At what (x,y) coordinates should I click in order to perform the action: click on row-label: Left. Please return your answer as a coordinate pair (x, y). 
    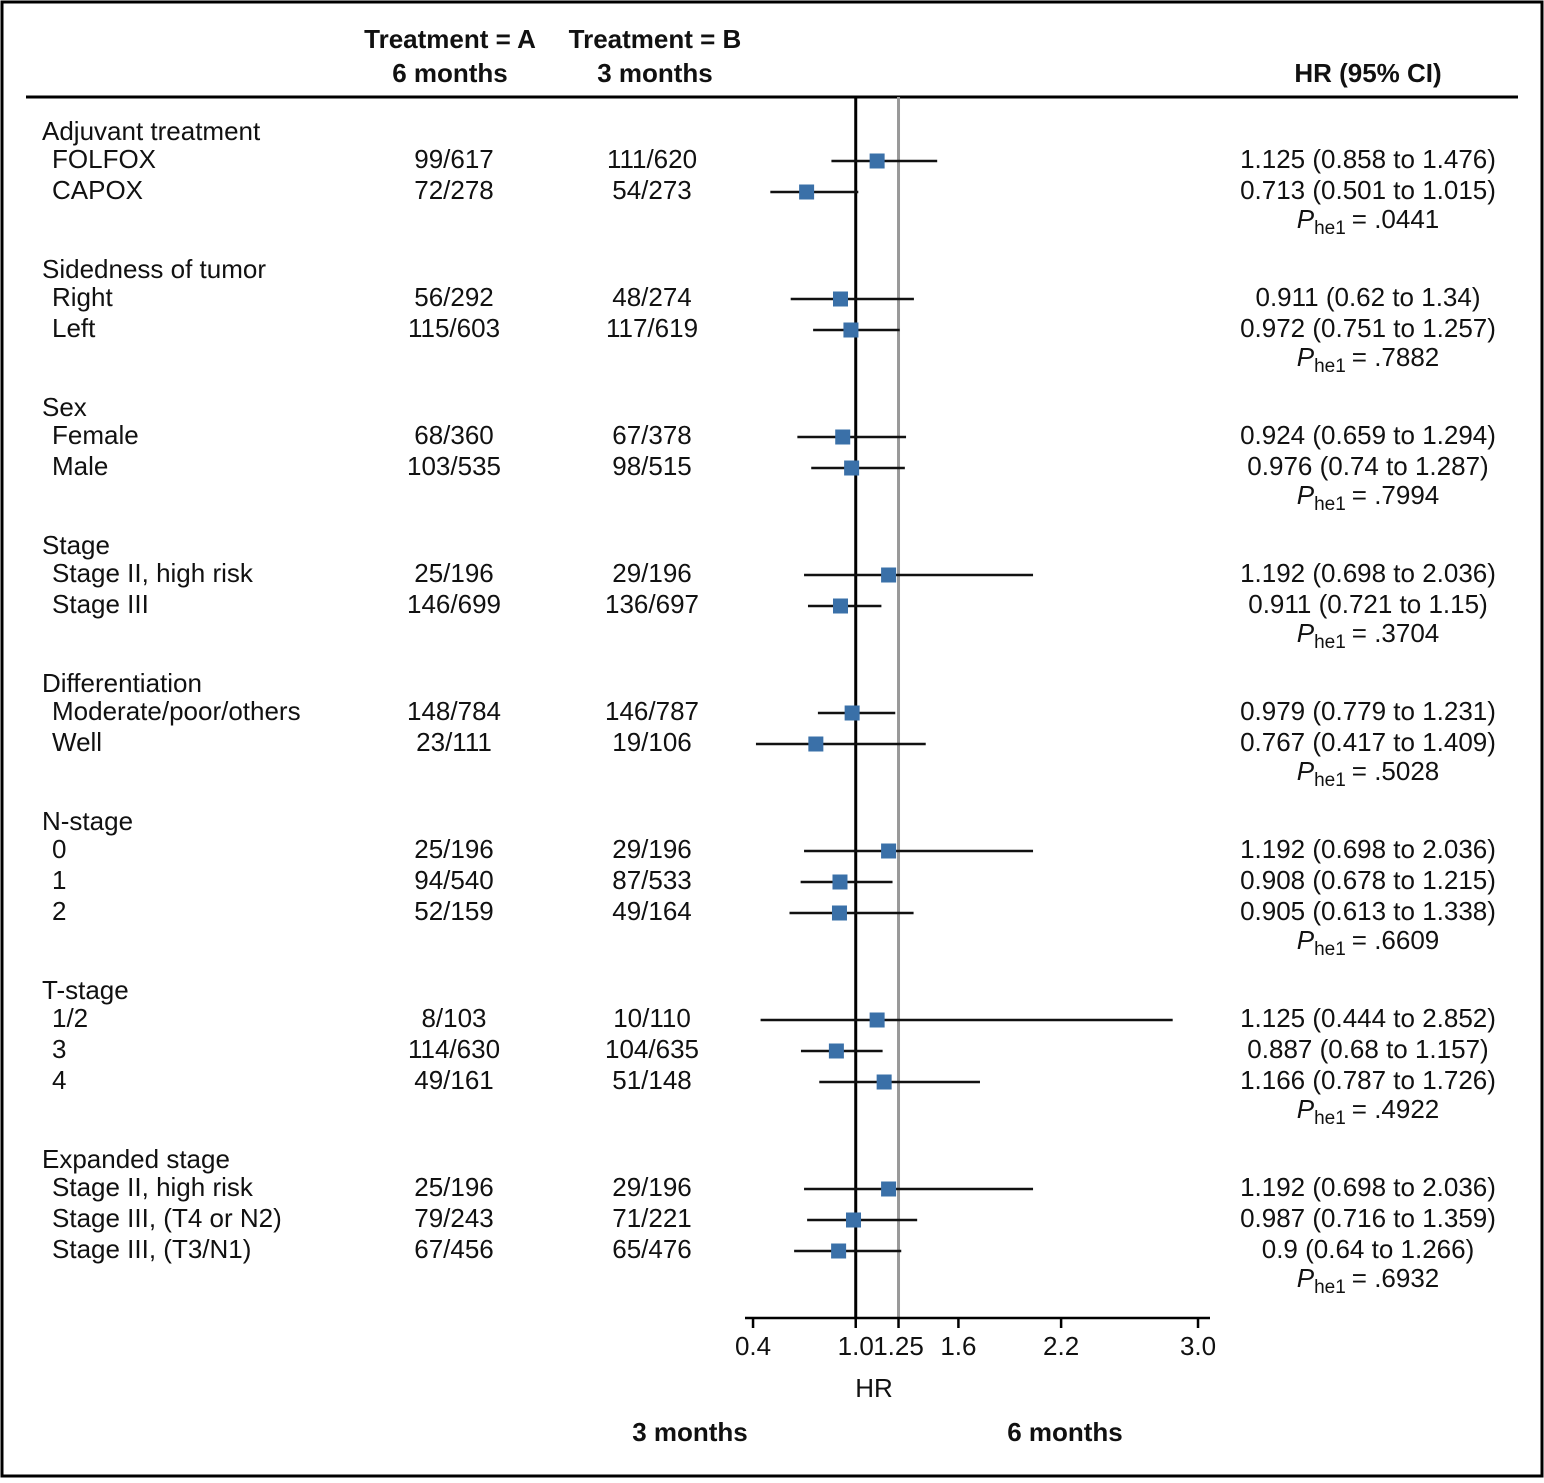
    Looking at the image, I should click on (74, 328).